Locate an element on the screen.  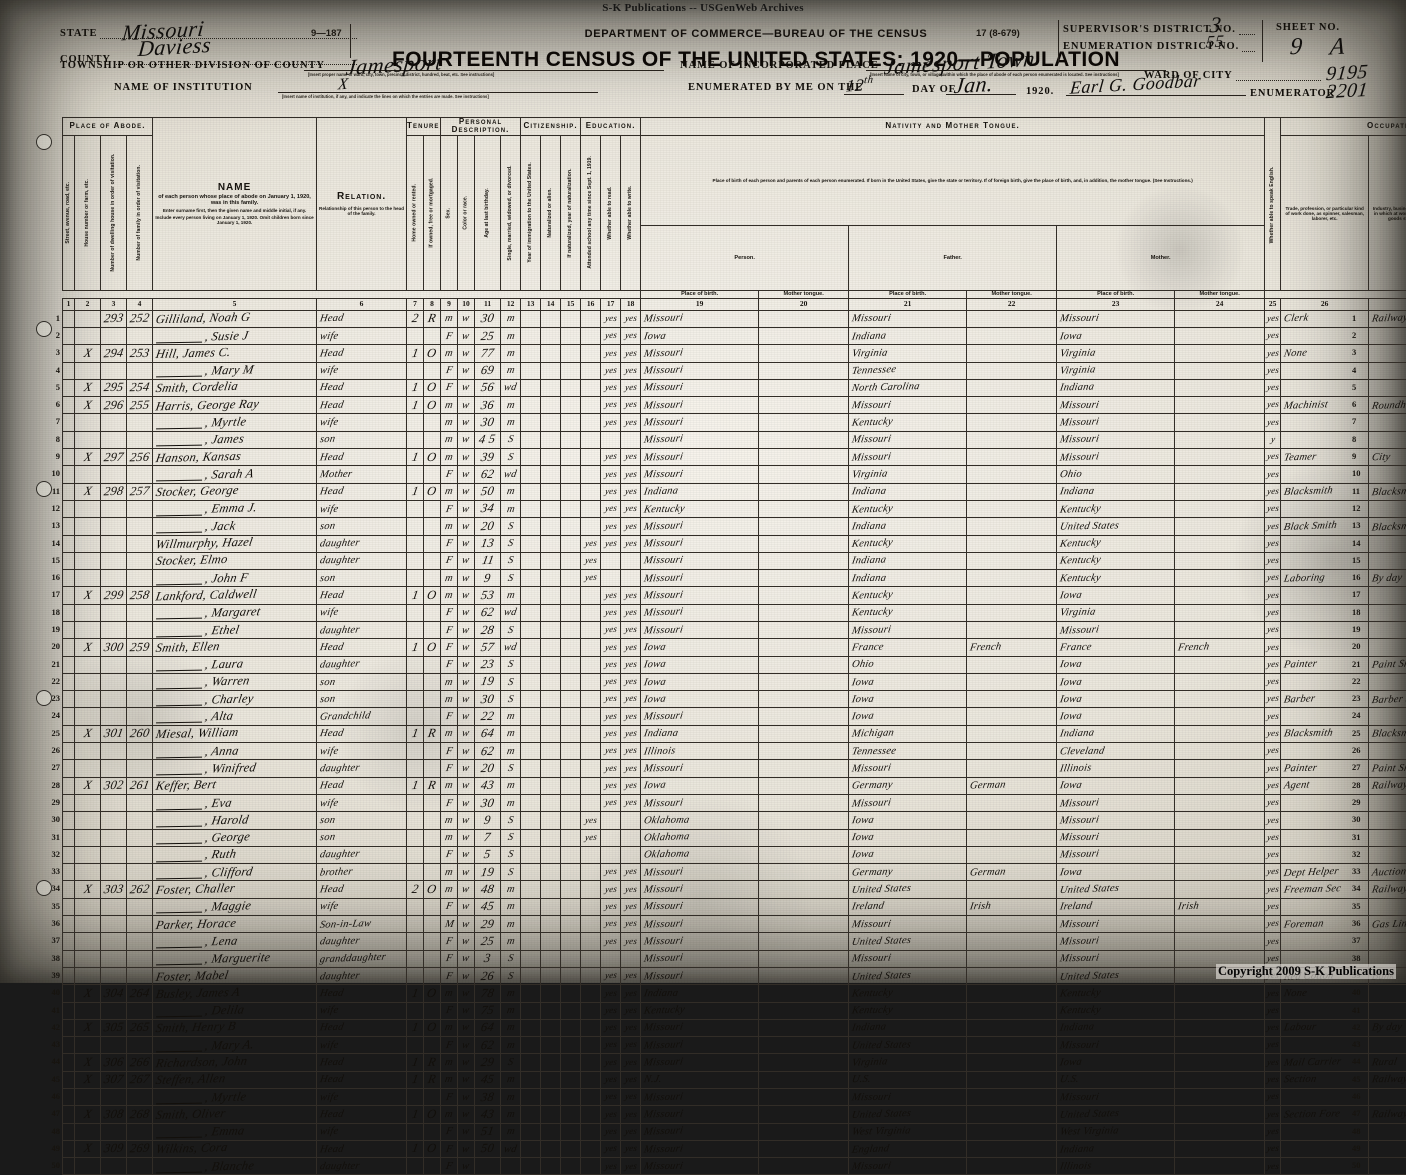
cell-family: 254 is located at coordinates (140, 387).